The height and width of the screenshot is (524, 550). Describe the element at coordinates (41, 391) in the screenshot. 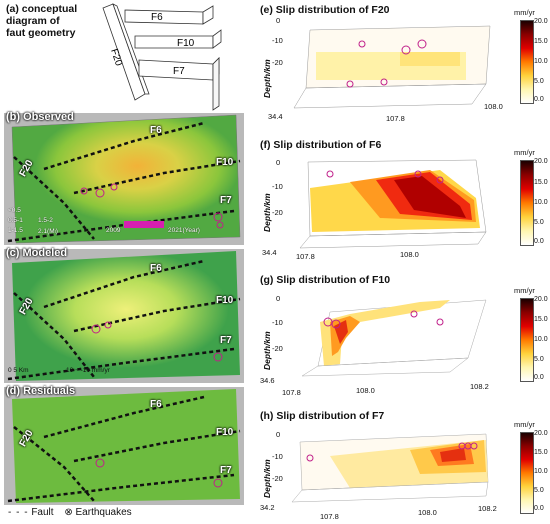

I see `panel-d-label: (d) Residuals` at that location.